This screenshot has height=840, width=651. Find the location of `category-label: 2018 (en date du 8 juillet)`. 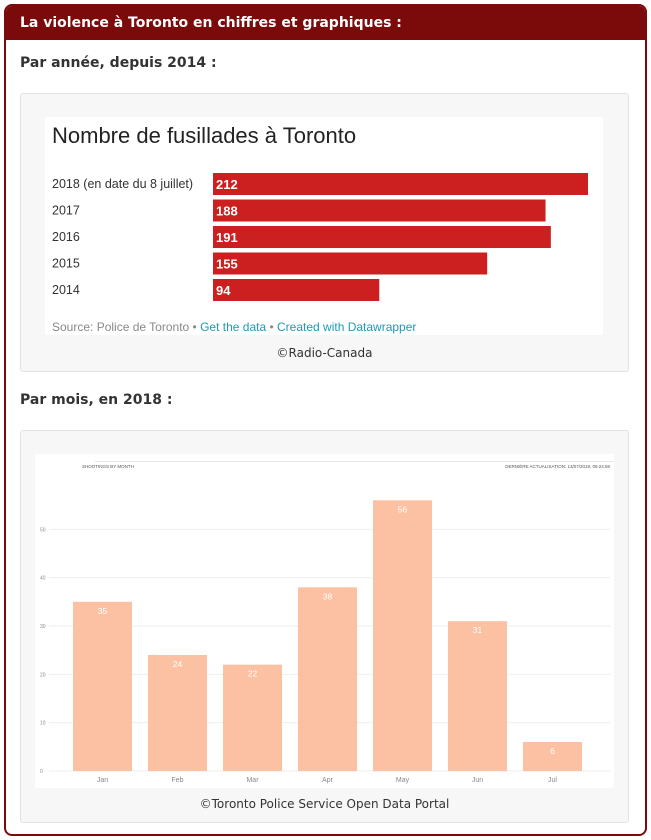

category-label: 2018 (en date du 8 juillet) is located at coordinates (122, 184).